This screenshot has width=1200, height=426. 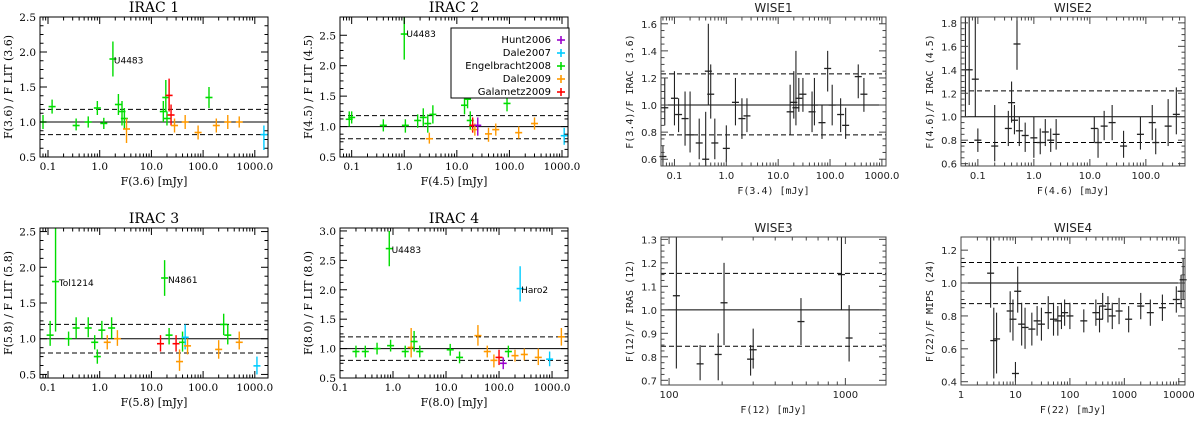 I want to click on legend-label: Engelbracht2008, so click(x=508, y=66).